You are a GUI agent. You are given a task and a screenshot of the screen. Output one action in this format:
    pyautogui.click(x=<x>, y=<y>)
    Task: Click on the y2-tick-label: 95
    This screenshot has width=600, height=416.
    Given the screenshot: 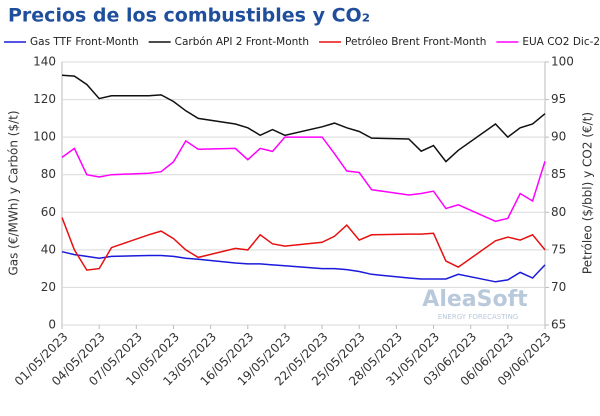 What is the action you would take?
    pyautogui.click(x=558, y=99)
    